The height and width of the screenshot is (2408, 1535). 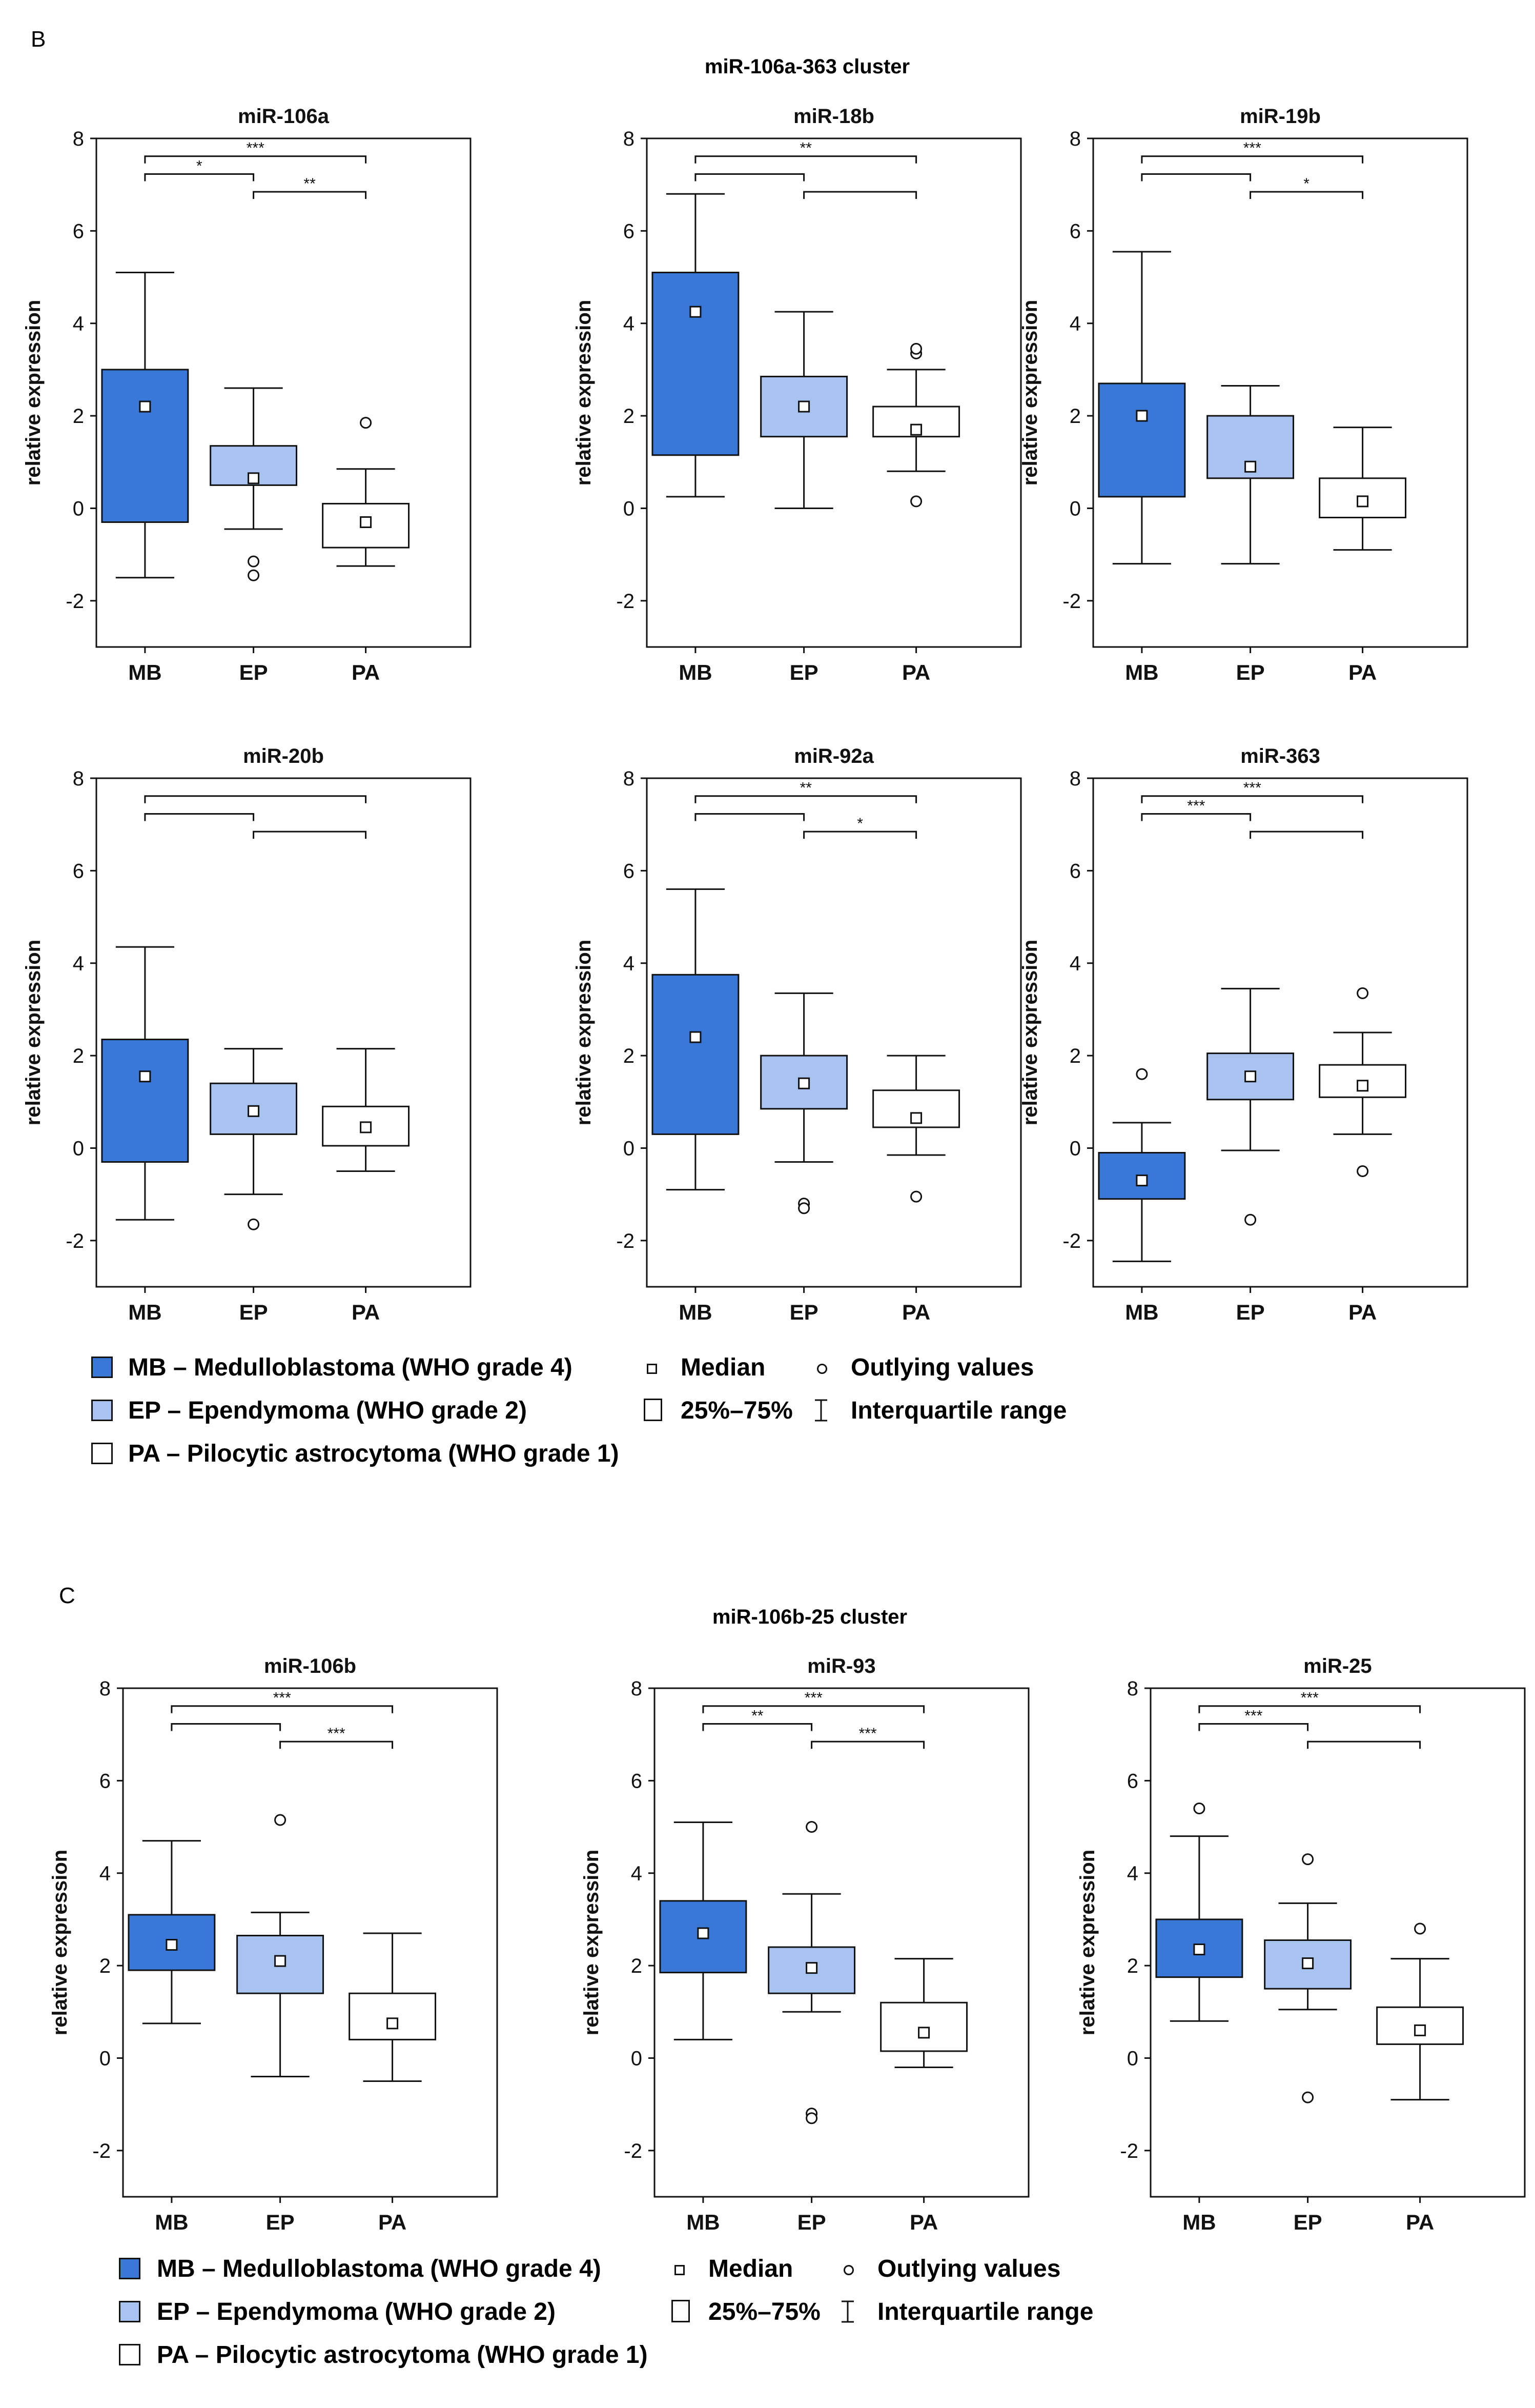 What do you see at coordinates (129, 2311) in the screenshot?
I see `legend-ep-swatch` at bounding box center [129, 2311].